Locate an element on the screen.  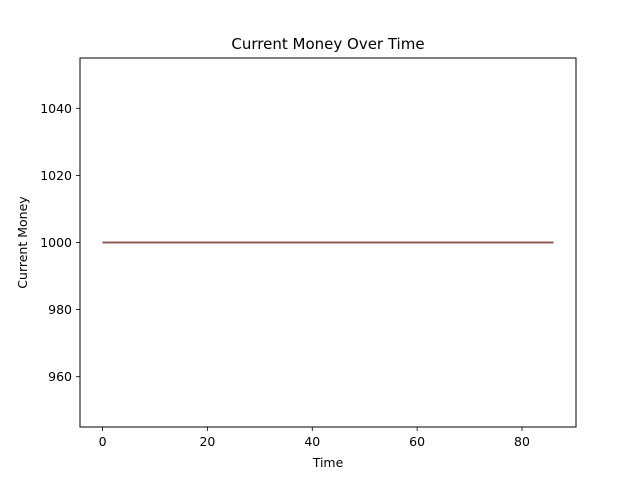
y-tick-label: 960 is located at coordinates (60, 376).